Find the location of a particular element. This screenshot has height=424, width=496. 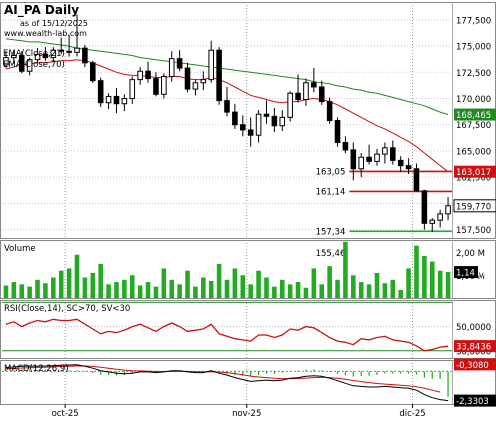

x-tick-label: nov-25 is located at coordinates (246, 414).